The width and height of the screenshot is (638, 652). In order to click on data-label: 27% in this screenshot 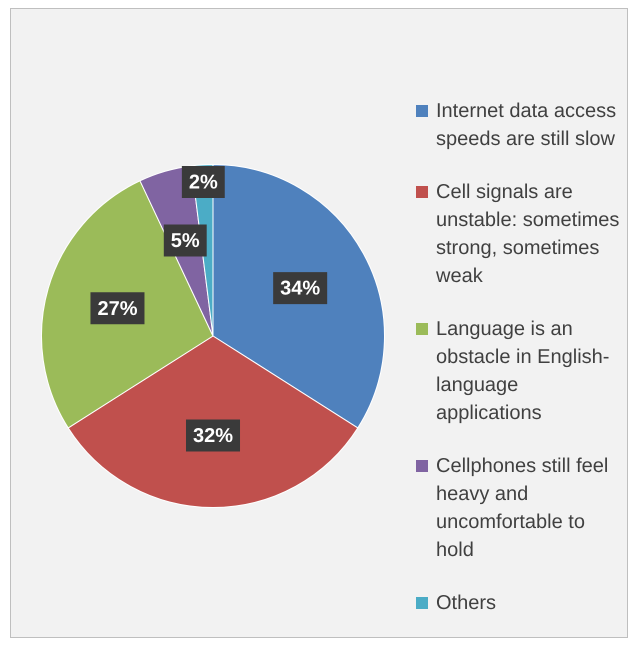, I will do `click(117, 309)`.